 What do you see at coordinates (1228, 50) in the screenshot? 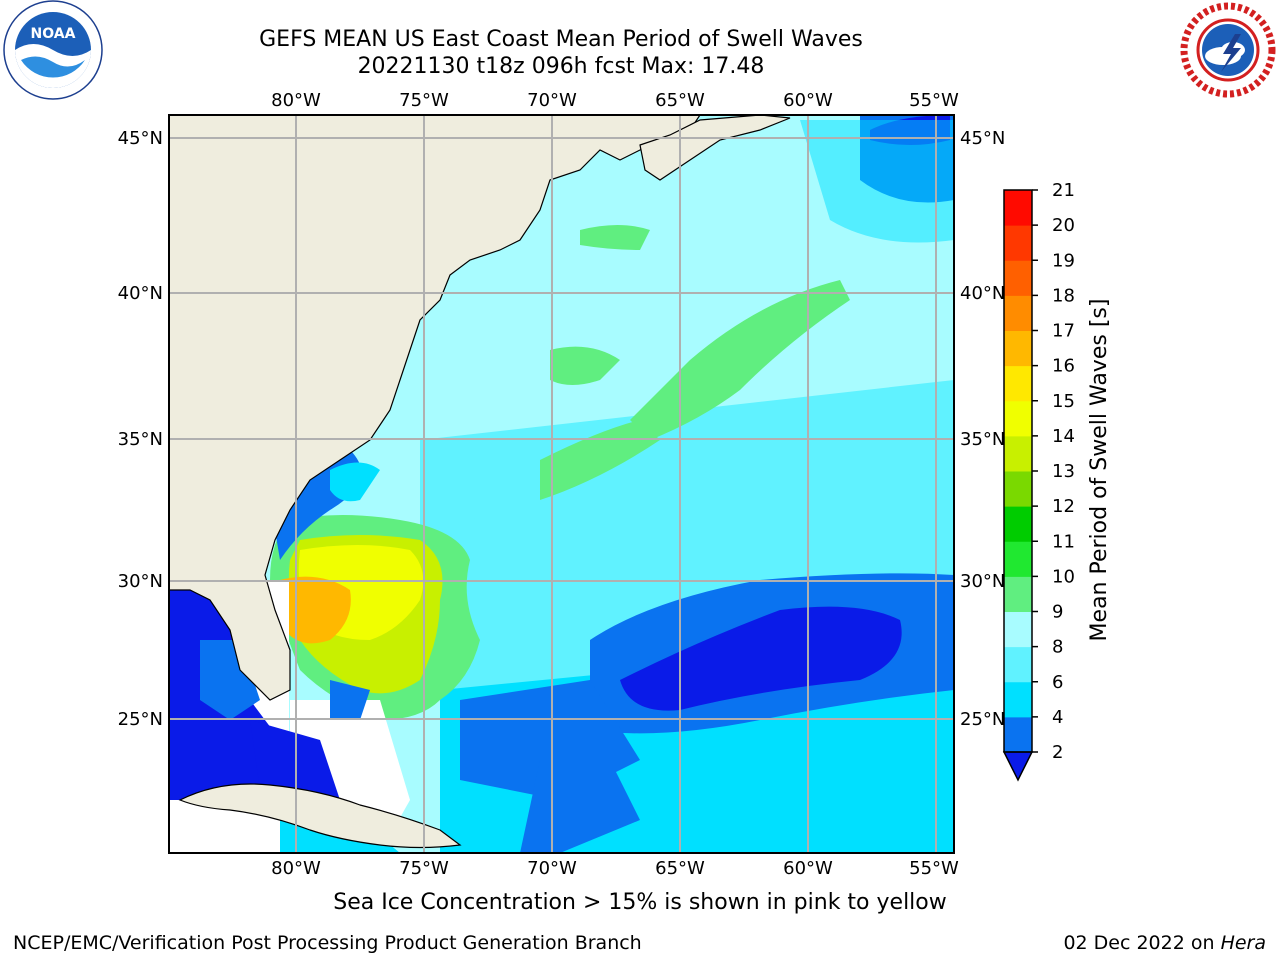
I see `nws-logo` at bounding box center [1228, 50].